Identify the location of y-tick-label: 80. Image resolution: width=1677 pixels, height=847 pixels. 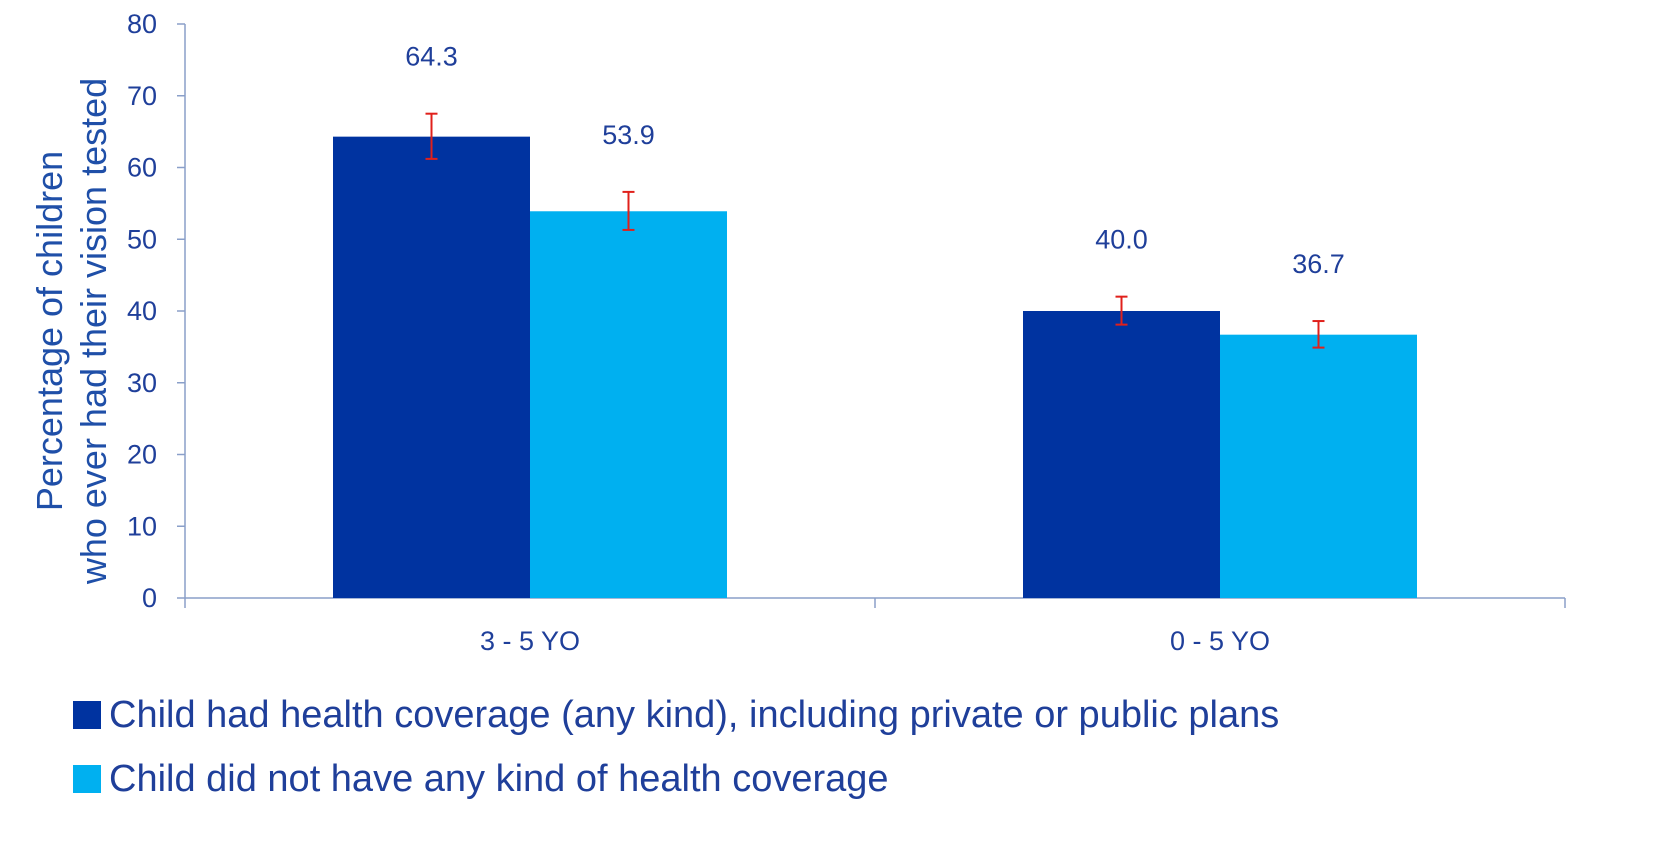
(142, 24).